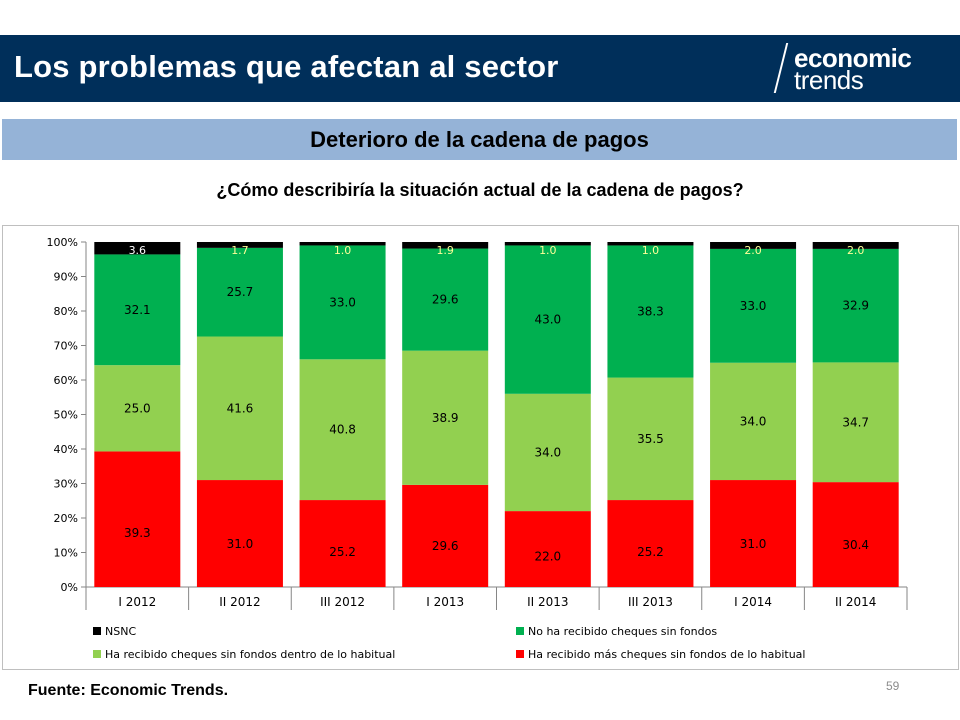  Describe the element at coordinates (445, 250) in the screenshot. I see `data-label: 1.9` at that location.